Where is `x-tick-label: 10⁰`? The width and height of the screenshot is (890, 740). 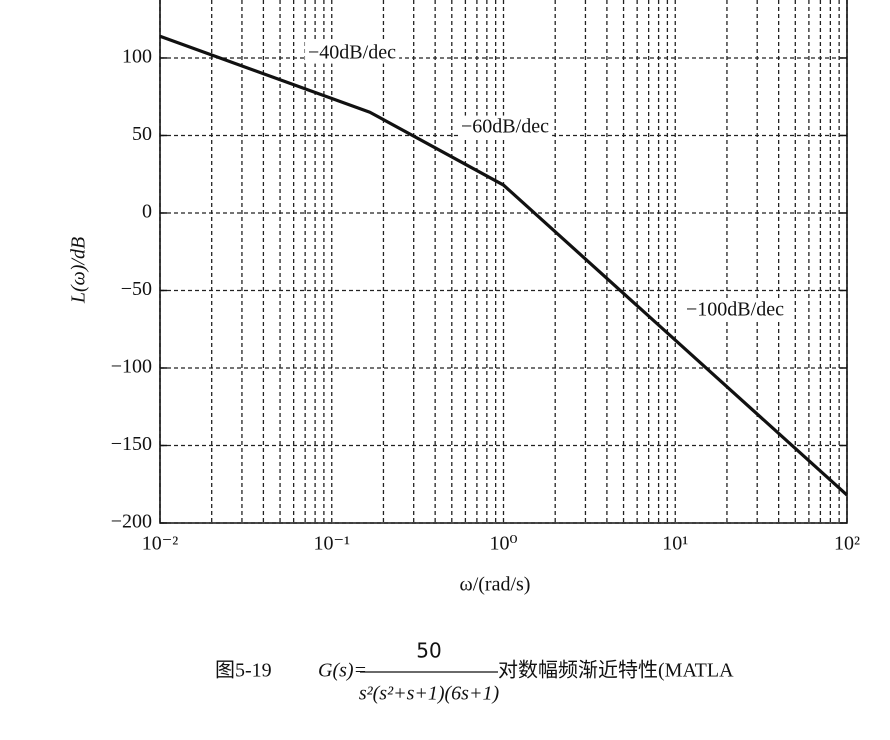
x-tick-label: 10⁰ is located at coordinates (503, 544).